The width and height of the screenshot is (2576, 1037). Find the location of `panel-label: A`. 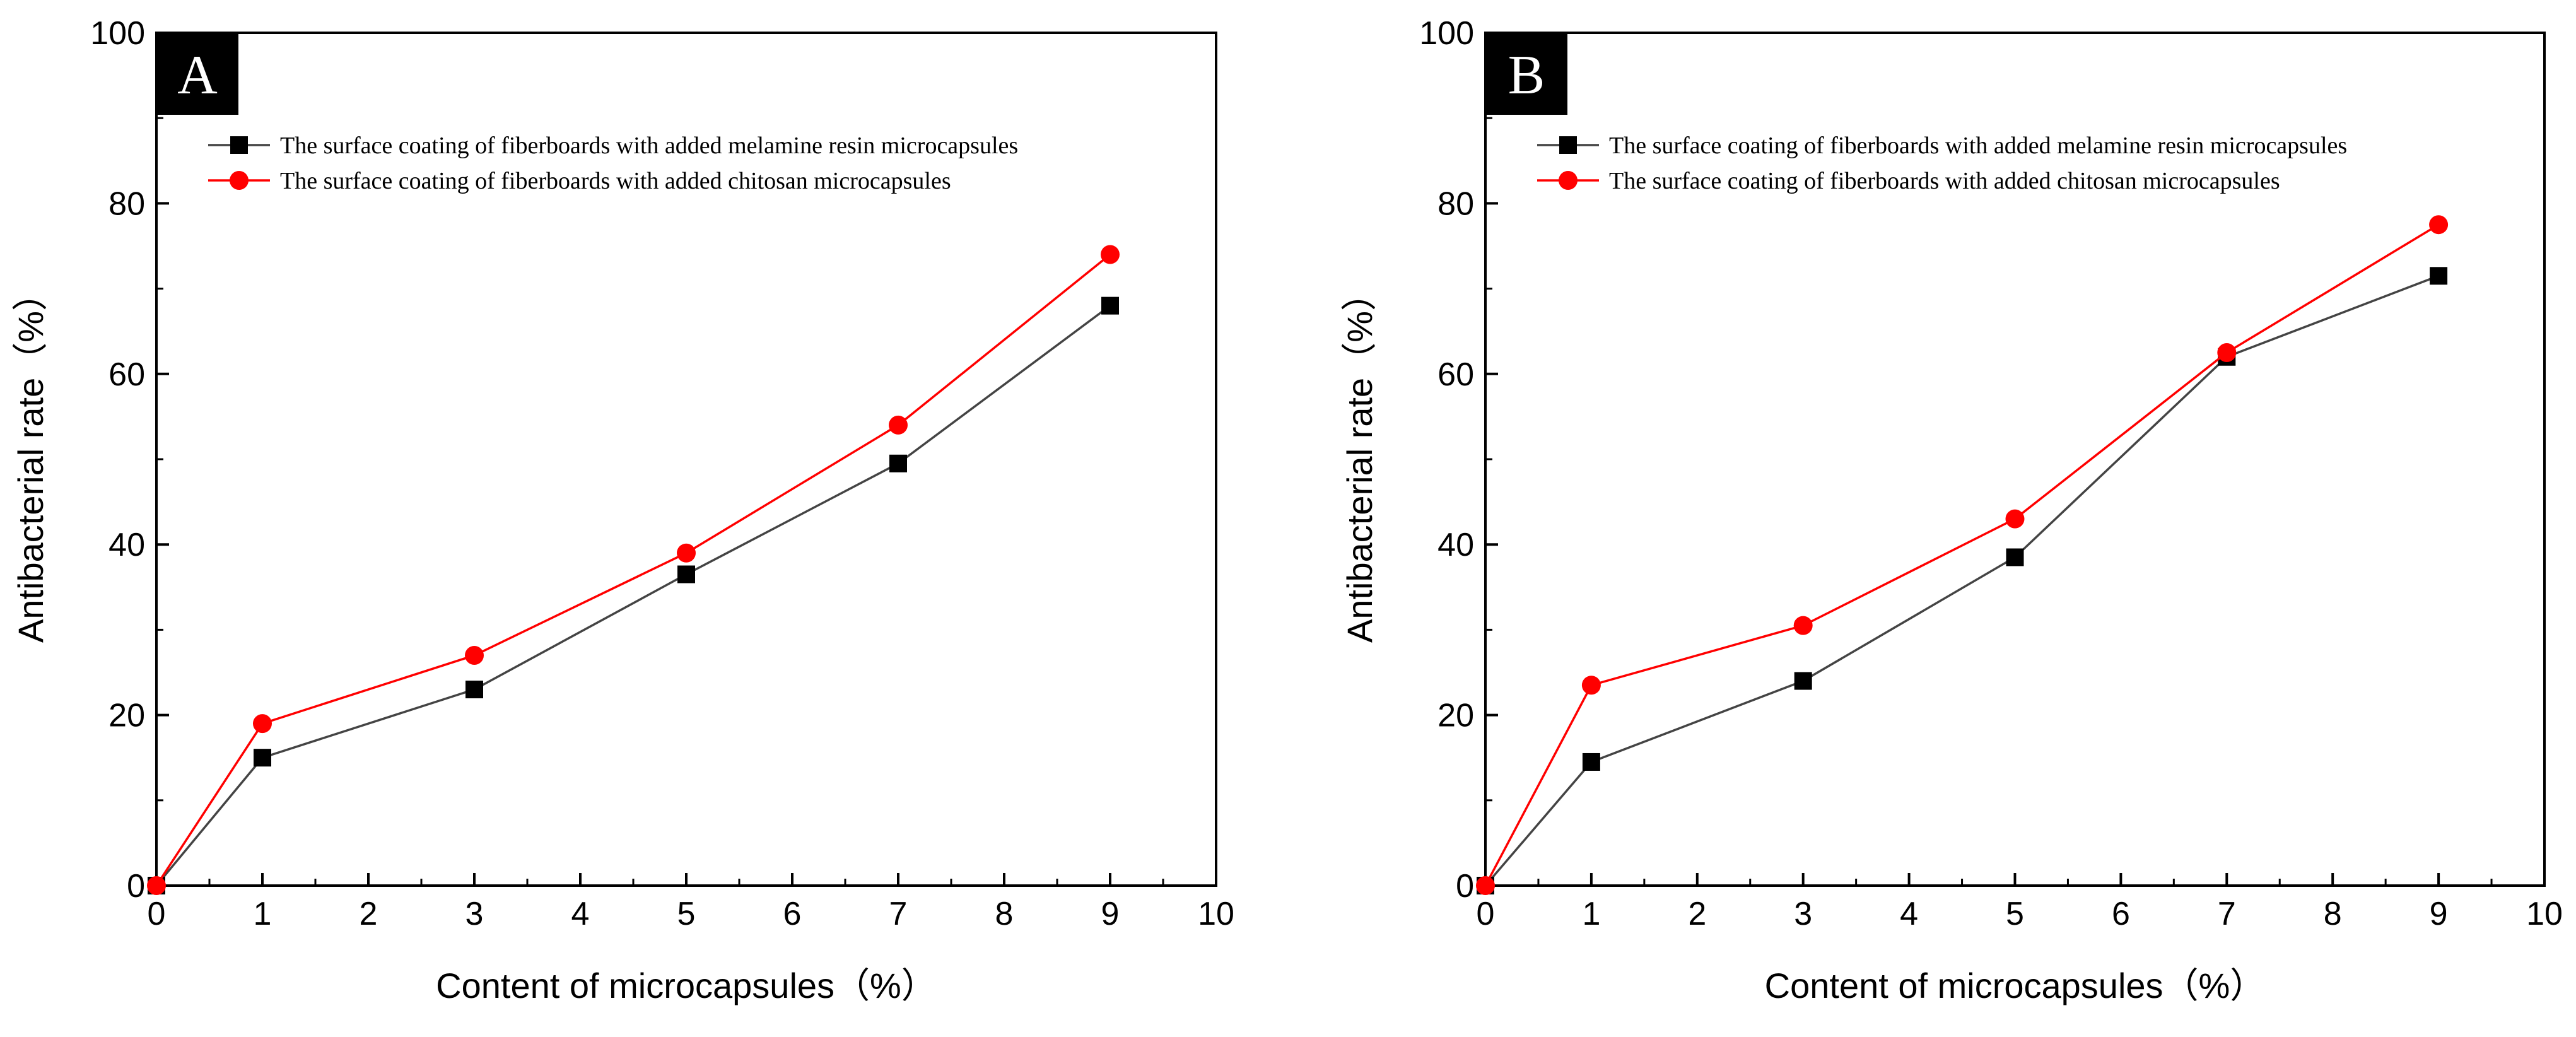

panel-label: A is located at coordinates (197, 75).